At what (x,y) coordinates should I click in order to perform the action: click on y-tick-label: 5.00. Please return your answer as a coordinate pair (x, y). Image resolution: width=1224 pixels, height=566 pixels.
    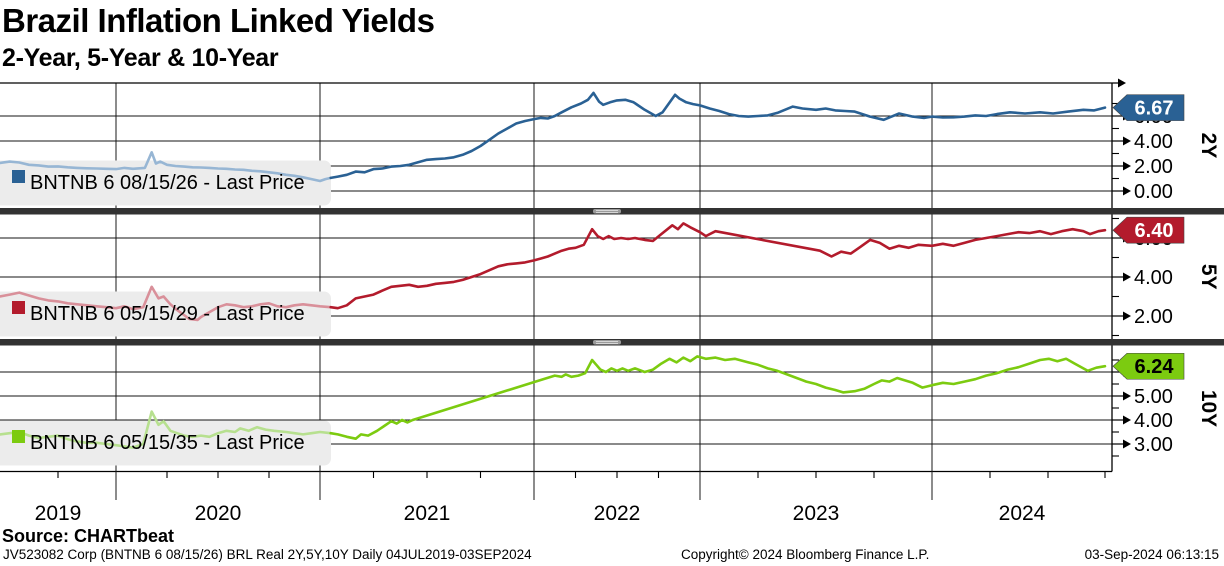
    Looking at the image, I should click on (1153, 397).